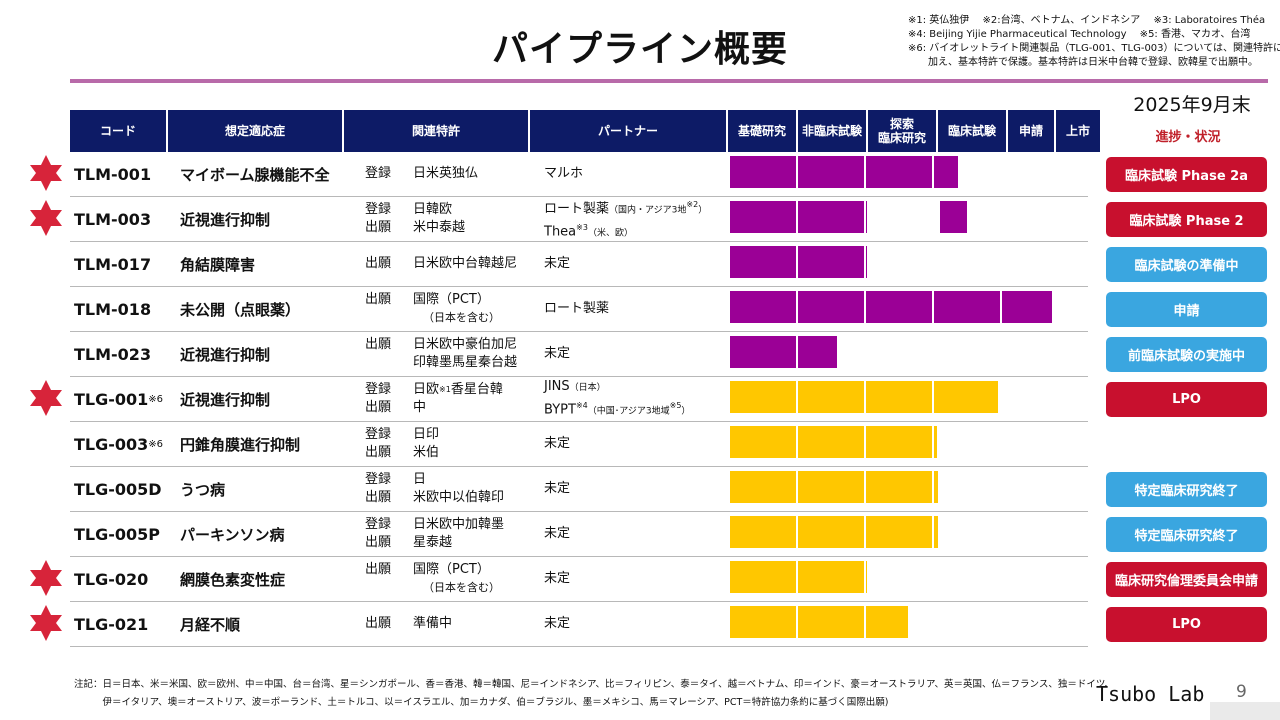  What do you see at coordinates (692, 204) in the screenshot?
I see `partner-footnote-mark: ※2` at bounding box center [692, 204].